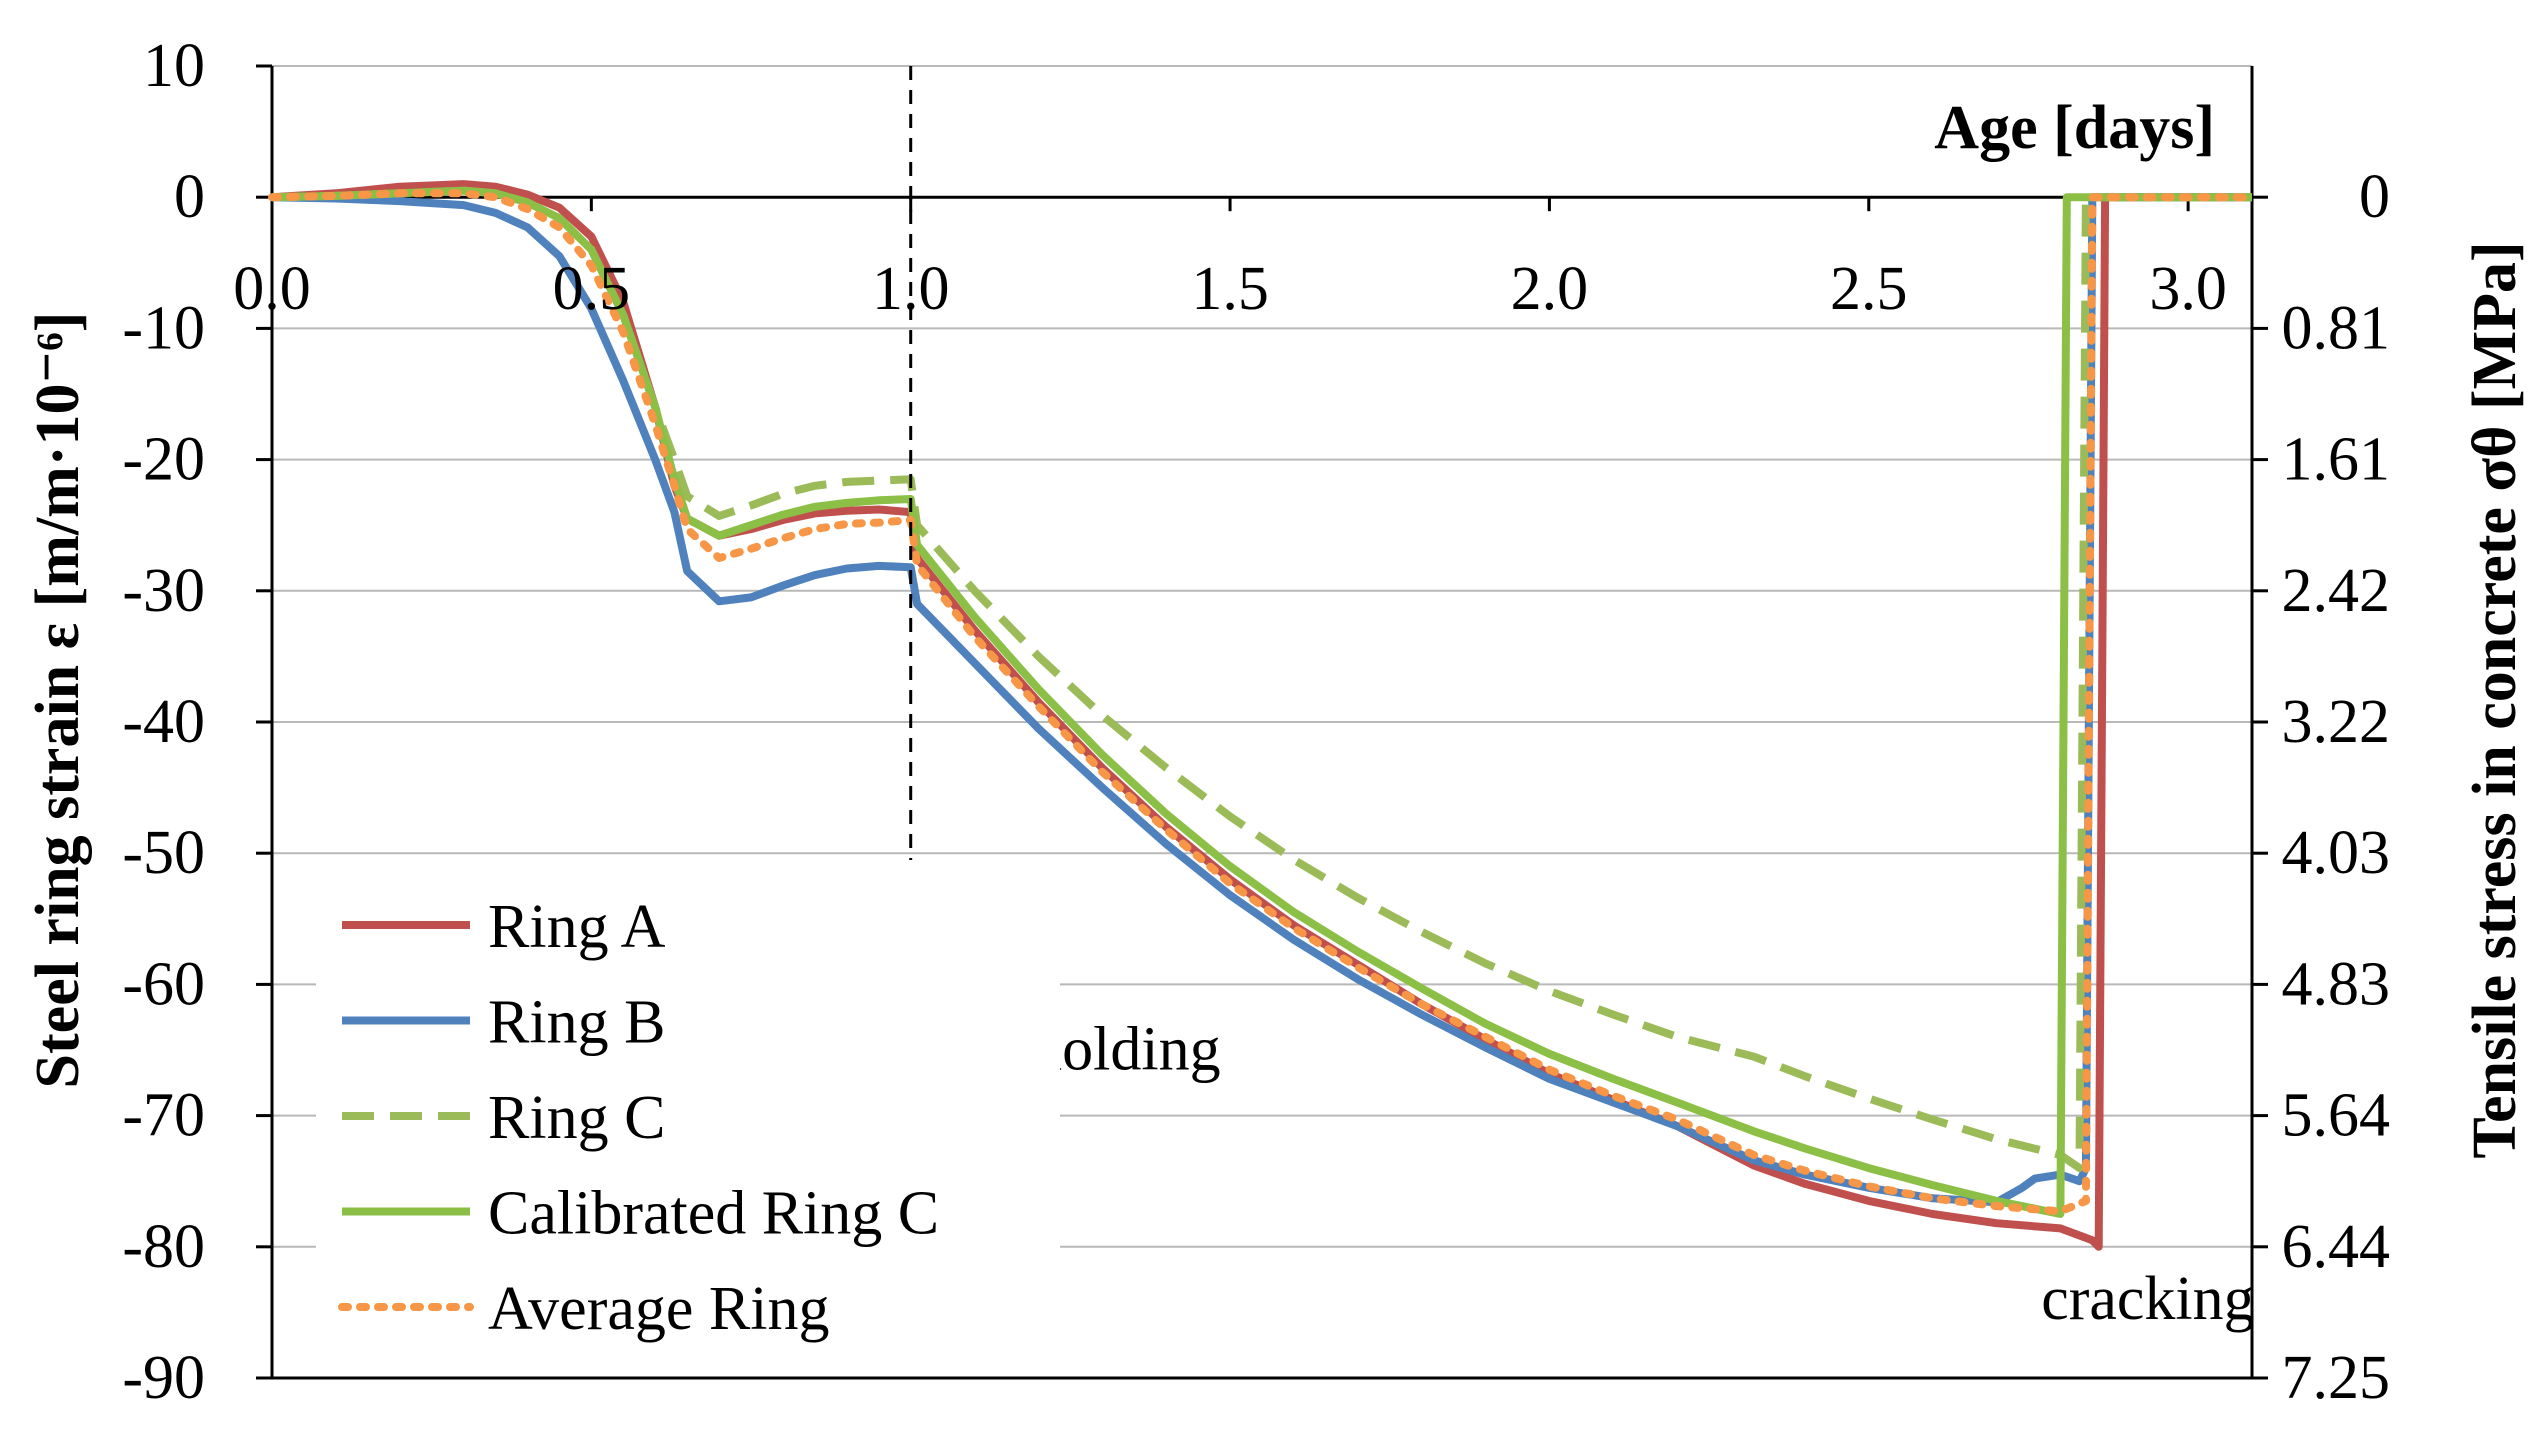  I want to click on y-tick-label-9: -80, so click(163, 1247).